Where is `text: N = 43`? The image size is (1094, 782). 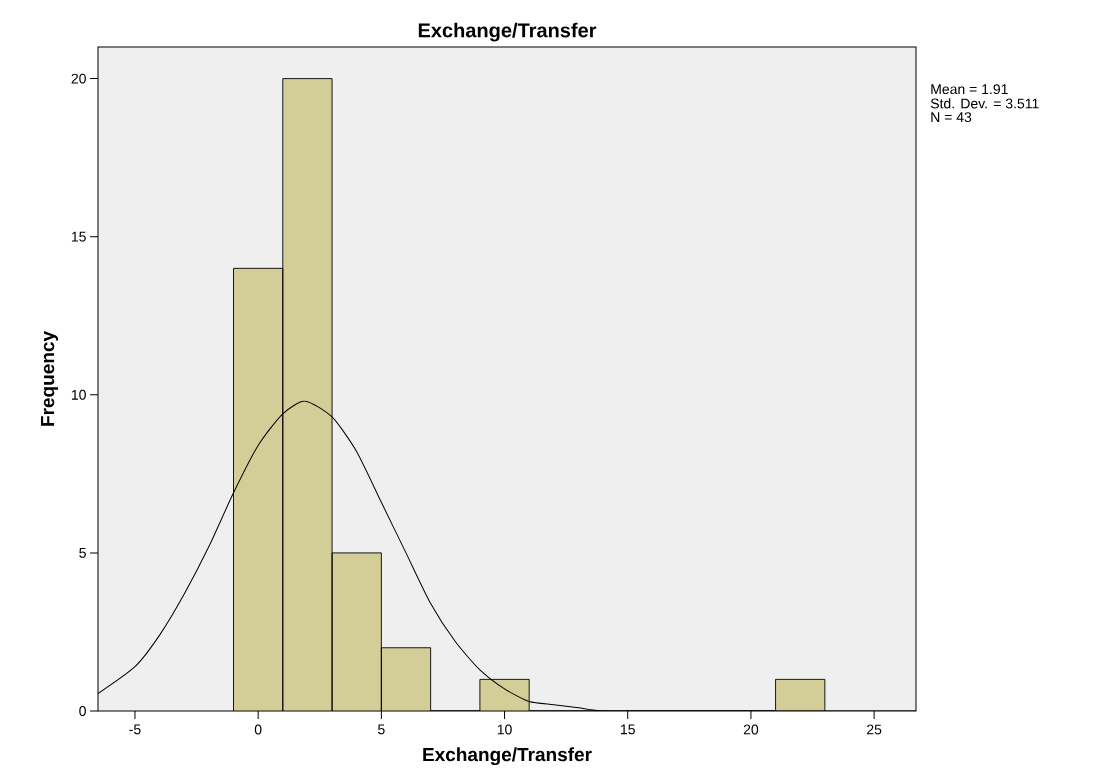
text: N = 43 is located at coordinates (951, 117).